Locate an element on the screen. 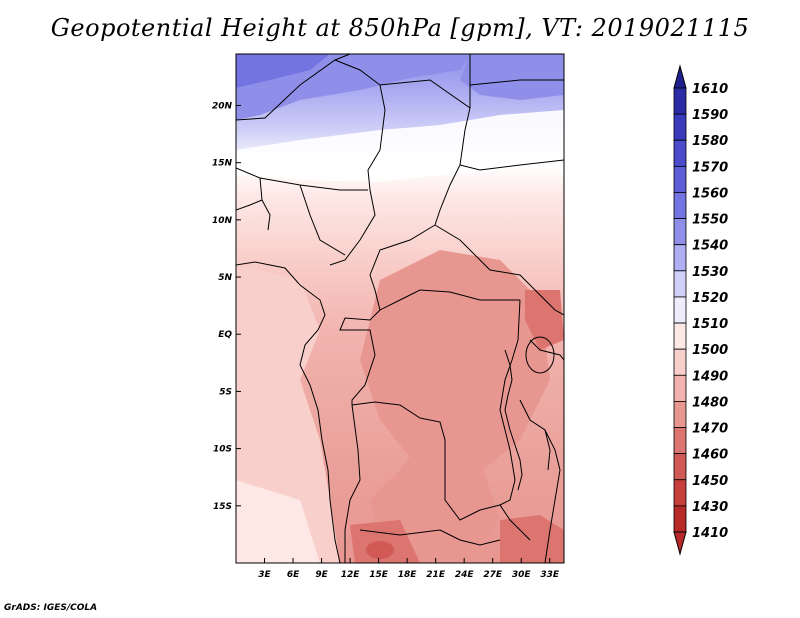  colorbar-label: 1480 is located at coordinates (710, 402).